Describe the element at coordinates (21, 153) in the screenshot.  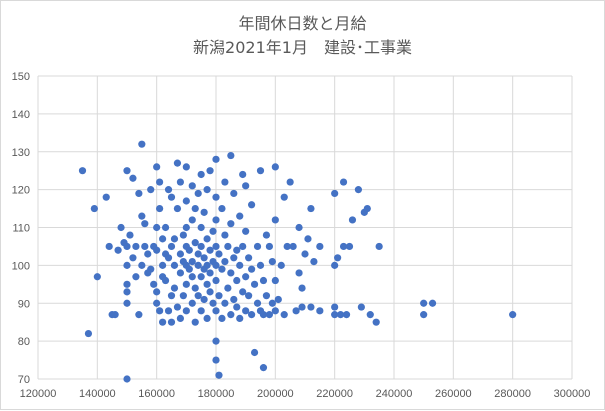
I see `y-tick-label: 130` at that location.